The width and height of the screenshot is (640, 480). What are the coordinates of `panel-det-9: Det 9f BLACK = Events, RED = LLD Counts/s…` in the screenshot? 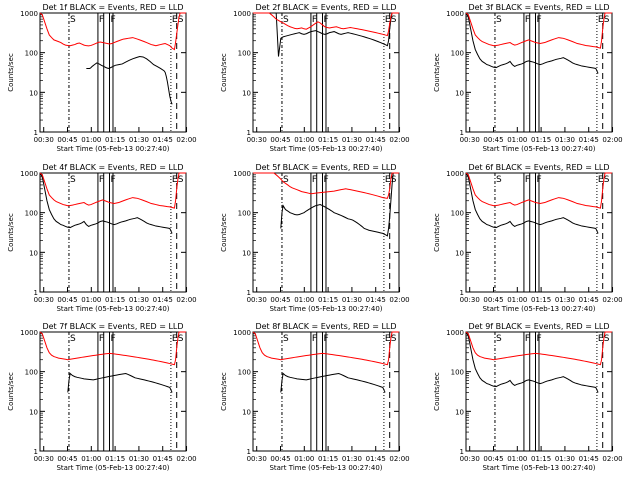 It's located at (528, 397).